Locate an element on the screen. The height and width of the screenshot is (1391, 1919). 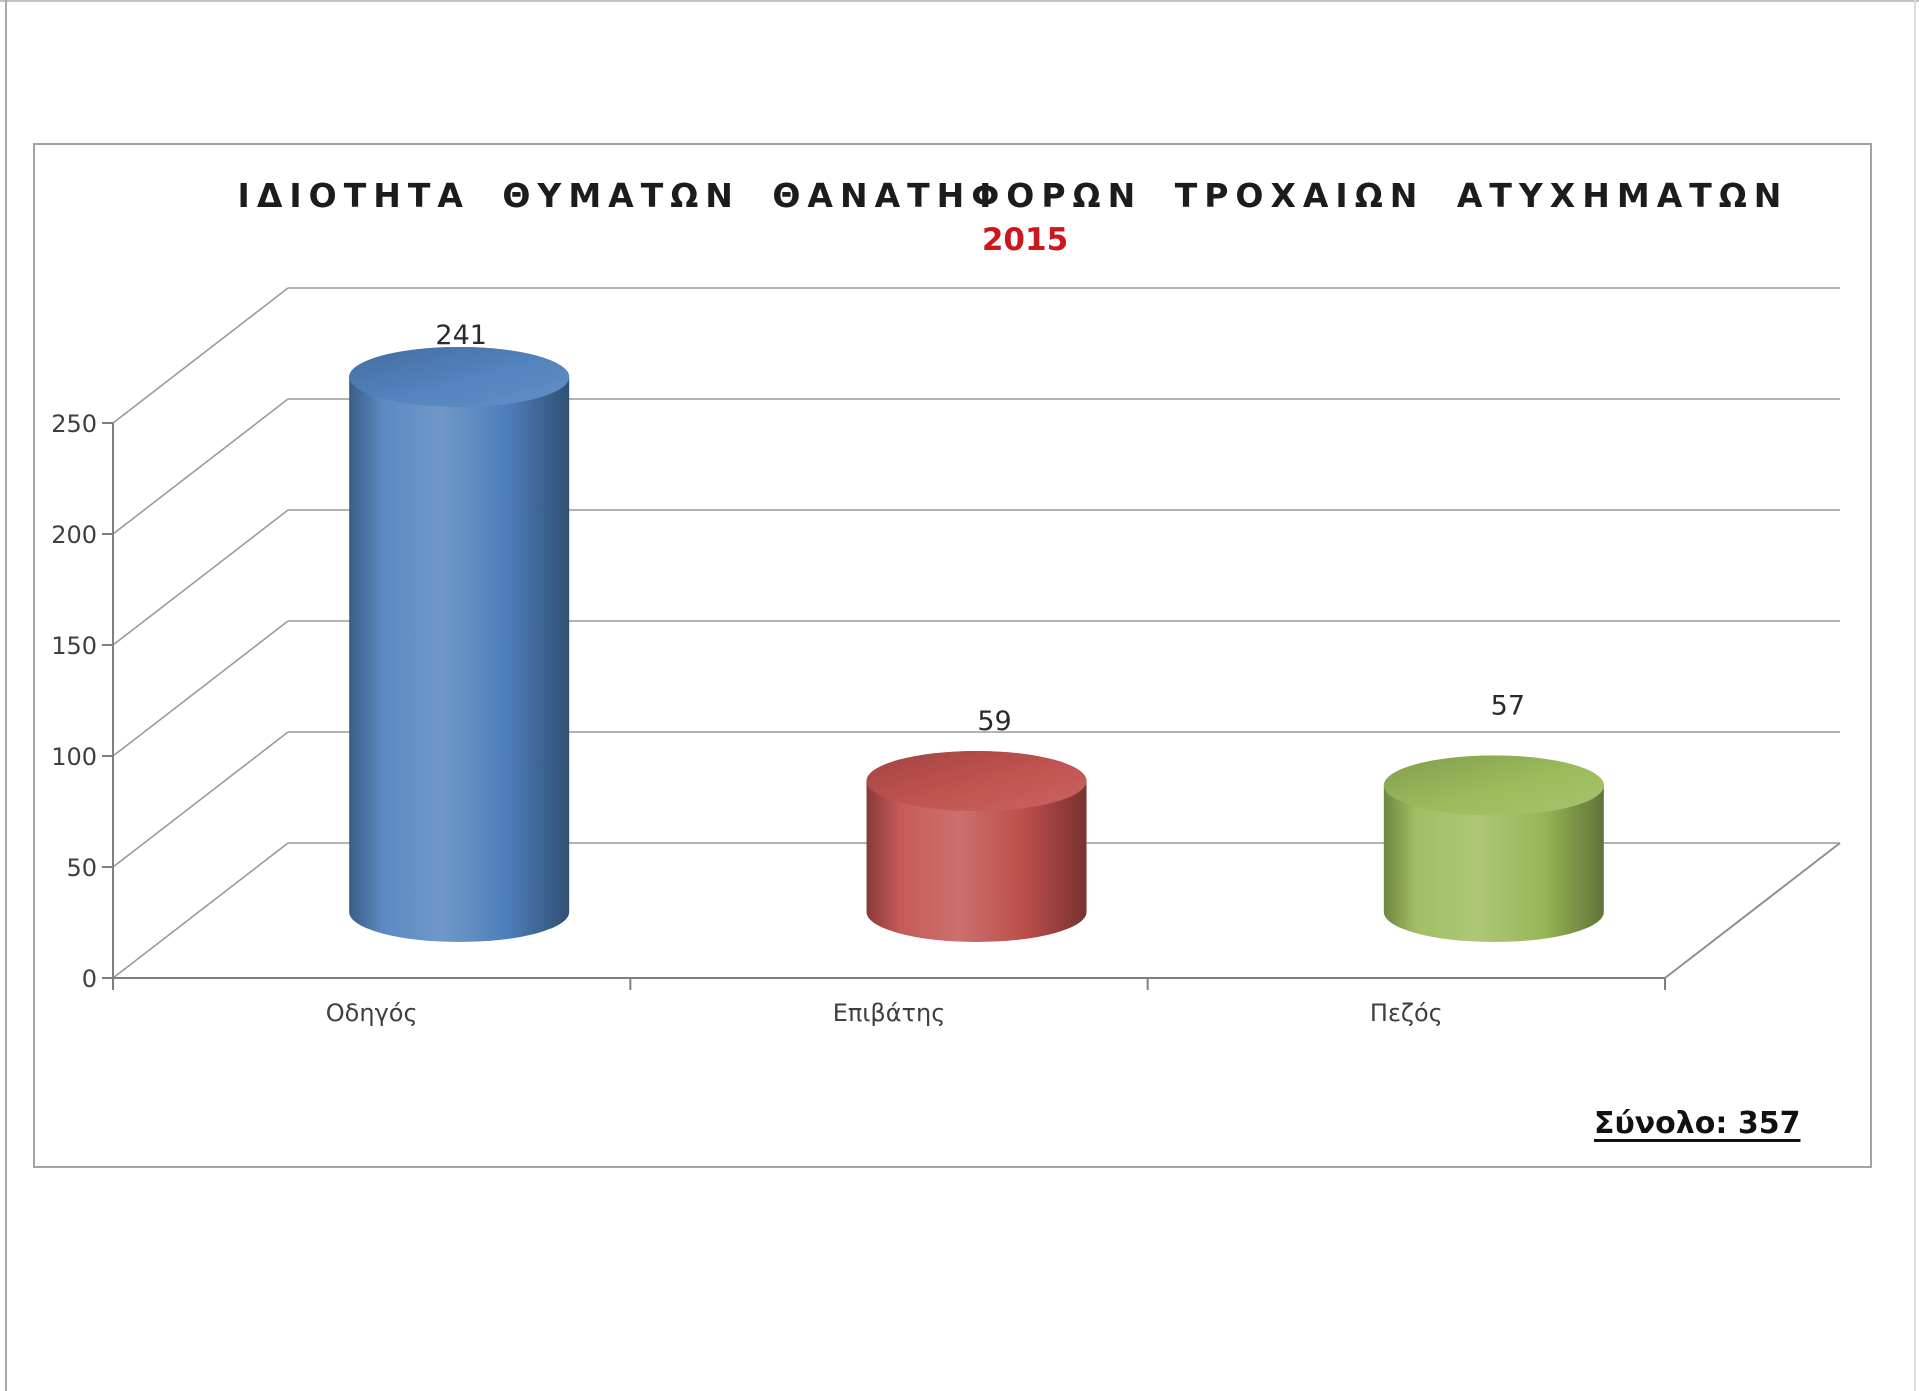
y-tick-label-150: 150 is located at coordinates (74, 646).